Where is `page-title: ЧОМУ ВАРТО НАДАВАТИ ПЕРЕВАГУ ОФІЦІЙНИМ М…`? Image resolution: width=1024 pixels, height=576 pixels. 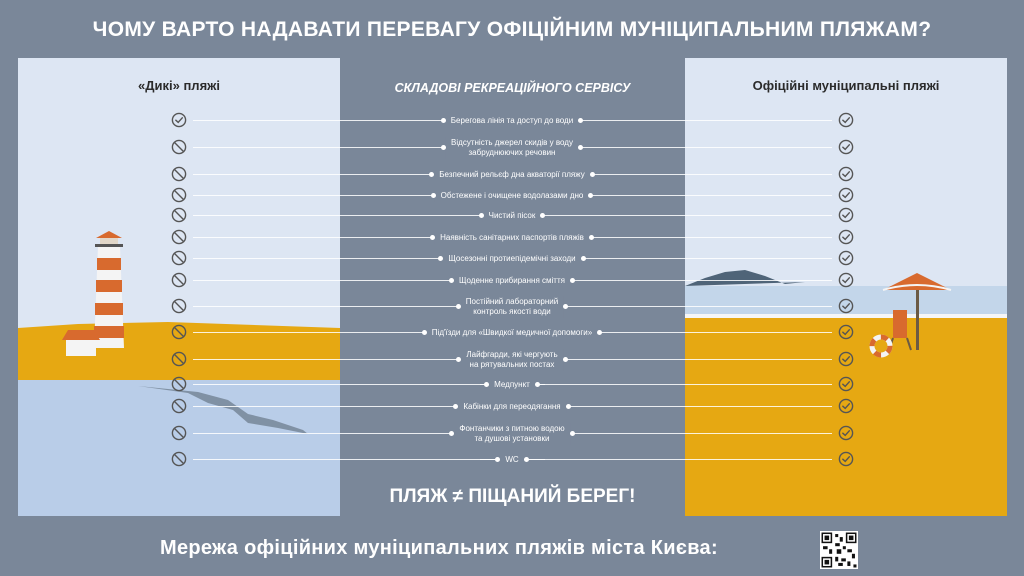
page-title: ЧОМУ ВАРТО НАДАВАТИ ПЕРЕВАГУ ОФІЦІЙНИМ М… is located at coordinates (512, 29).